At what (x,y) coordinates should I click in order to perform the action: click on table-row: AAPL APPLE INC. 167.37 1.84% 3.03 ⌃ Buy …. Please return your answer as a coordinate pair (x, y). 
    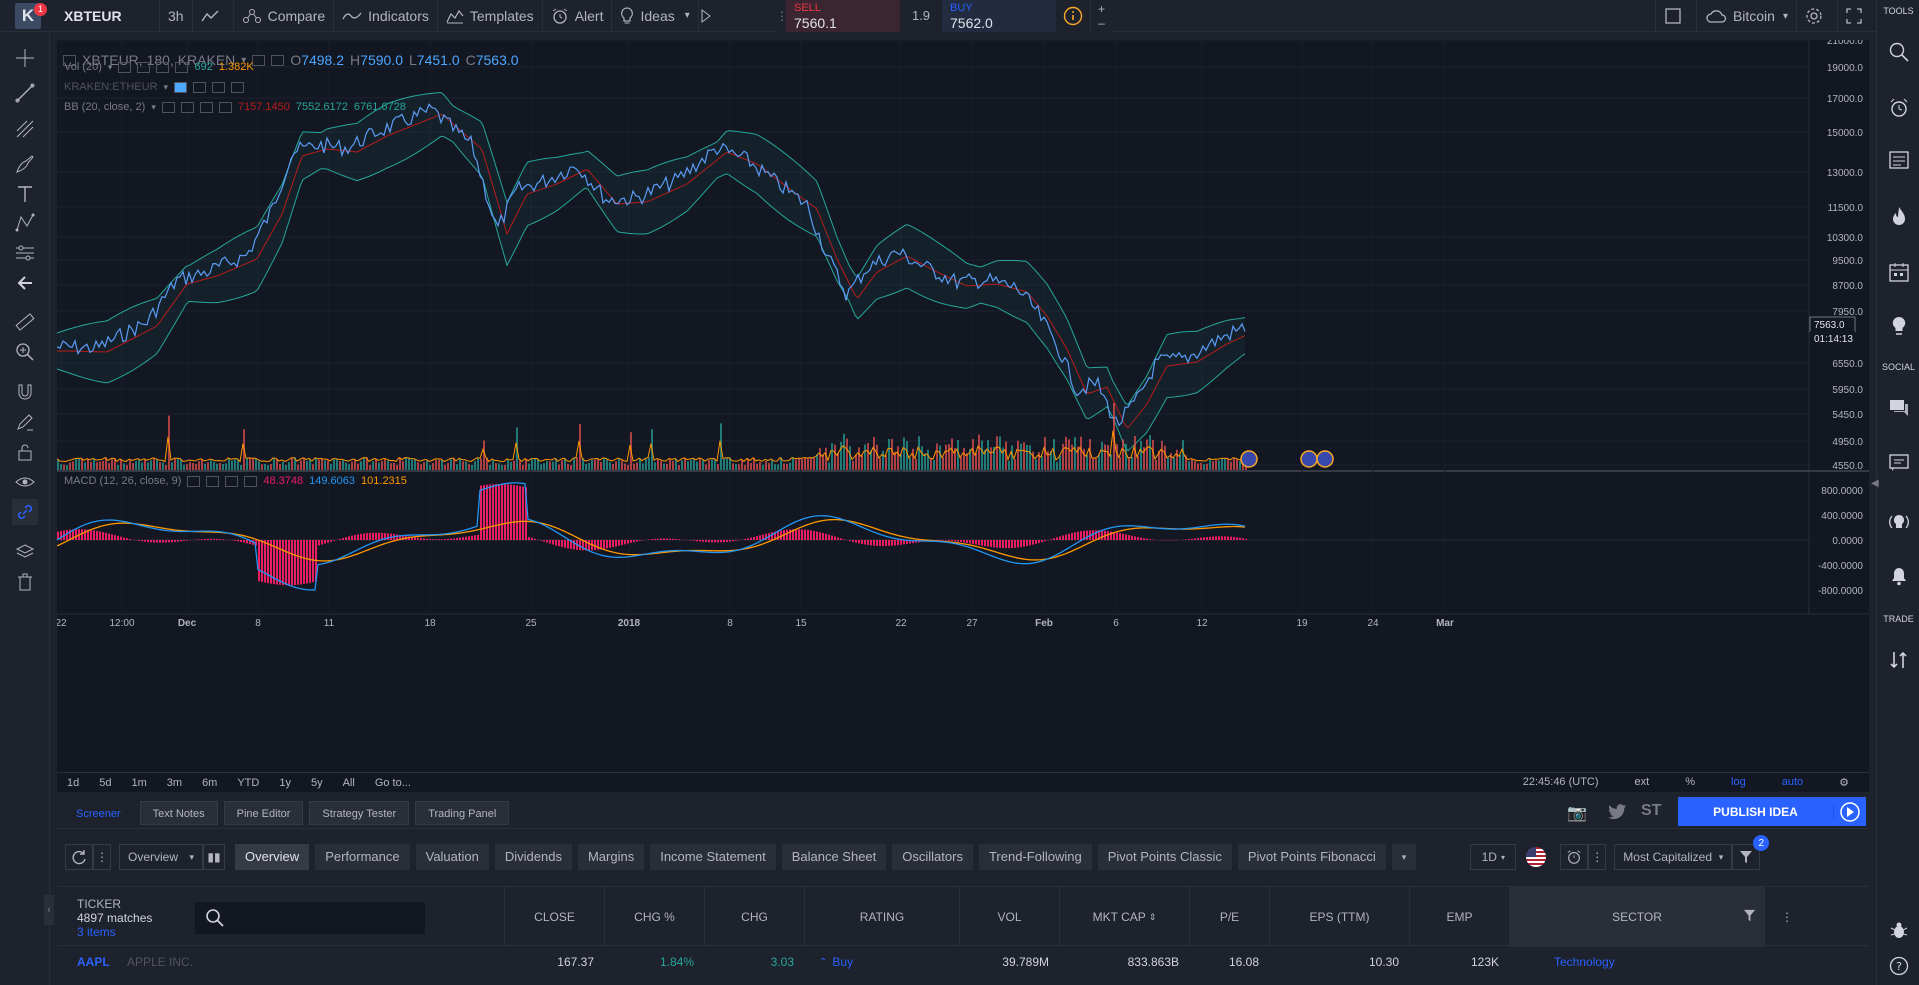
    Looking at the image, I should click on (963, 962).